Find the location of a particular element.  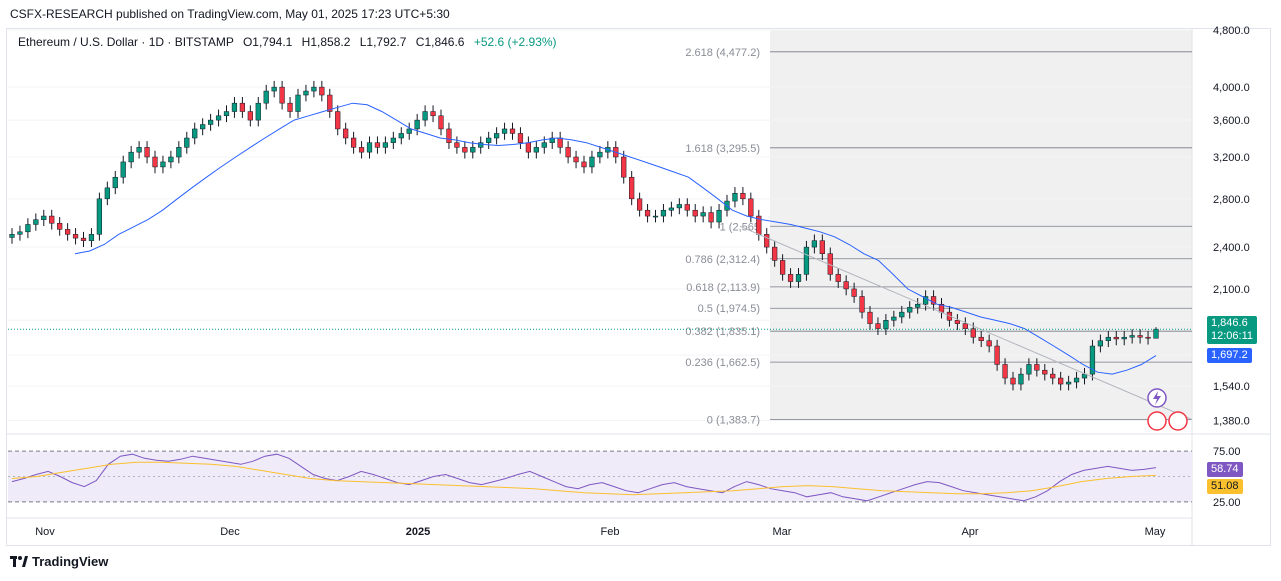

price-tick-label: 2,100.0 is located at coordinates (1231, 290).